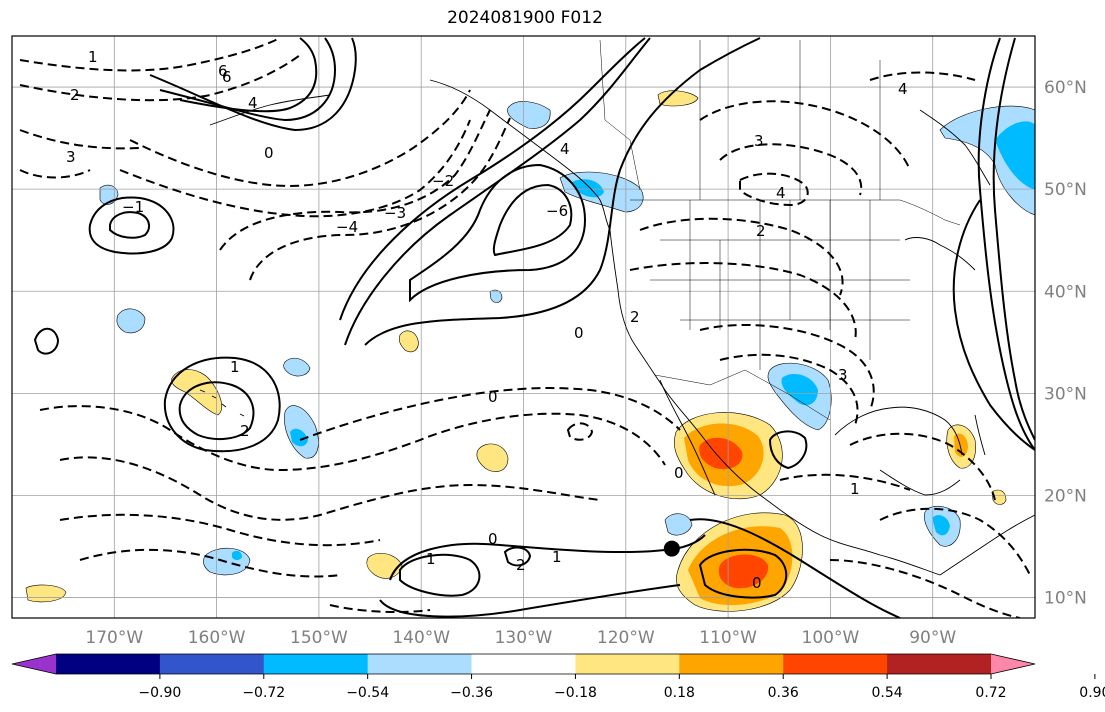  What do you see at coordinates (955, 147) in the screenshot?
I see `coastline-hudson` at bounding box center [955, 147].